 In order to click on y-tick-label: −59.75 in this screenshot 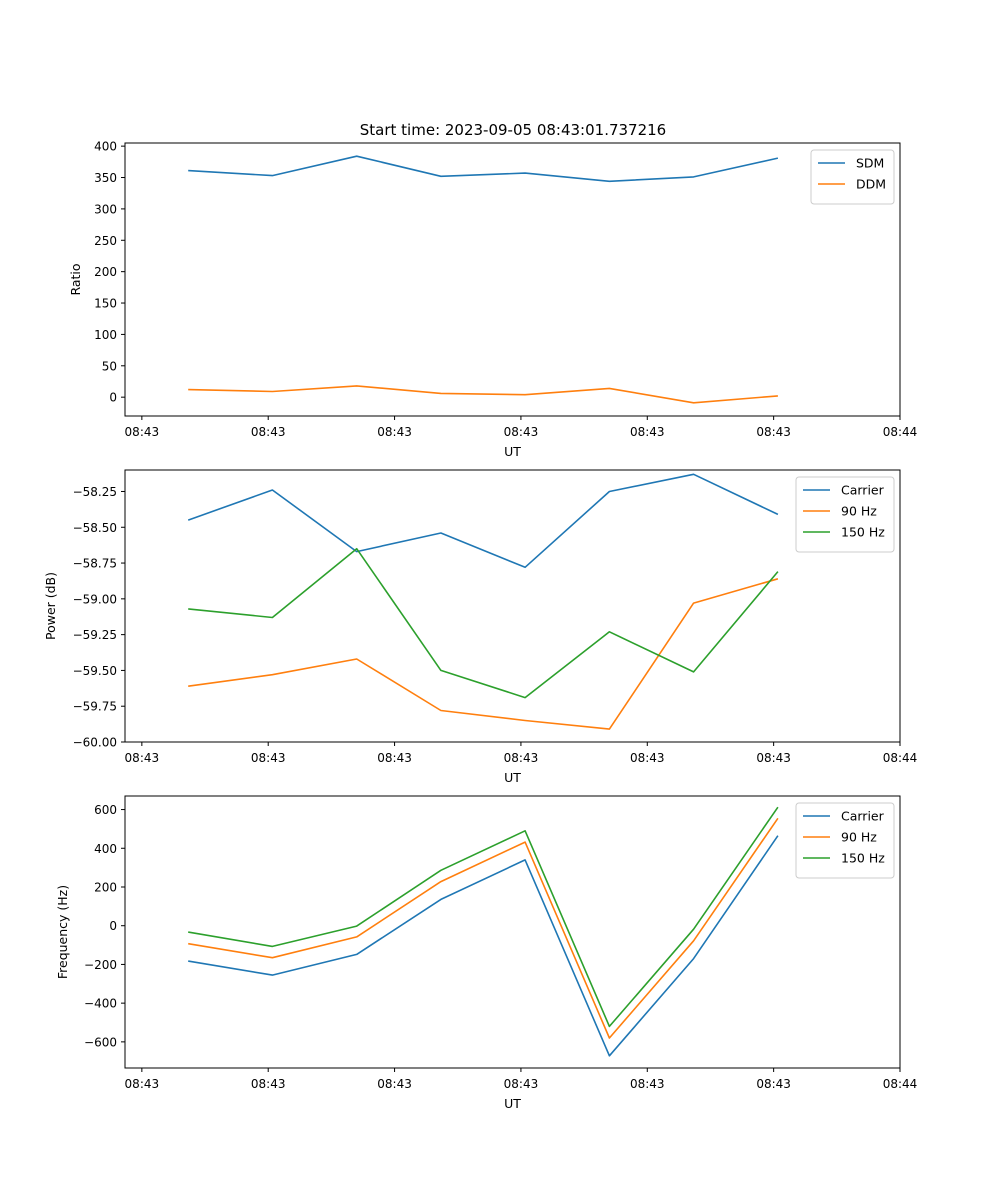, I will do `click(95, 707)`.